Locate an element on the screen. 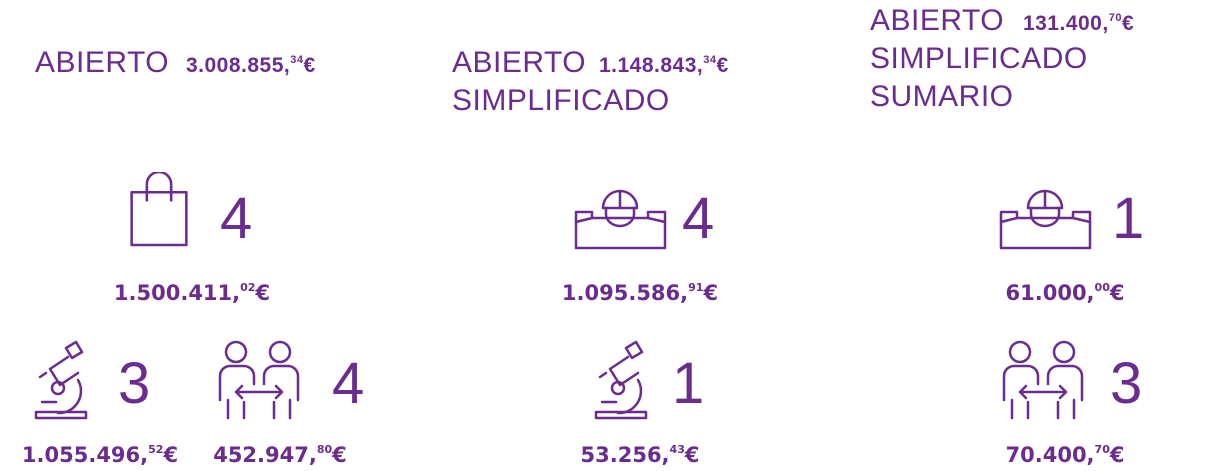 This screenshot has width=1214, height=471. amount-part: 53.256, is located at coordinates (625, 455).